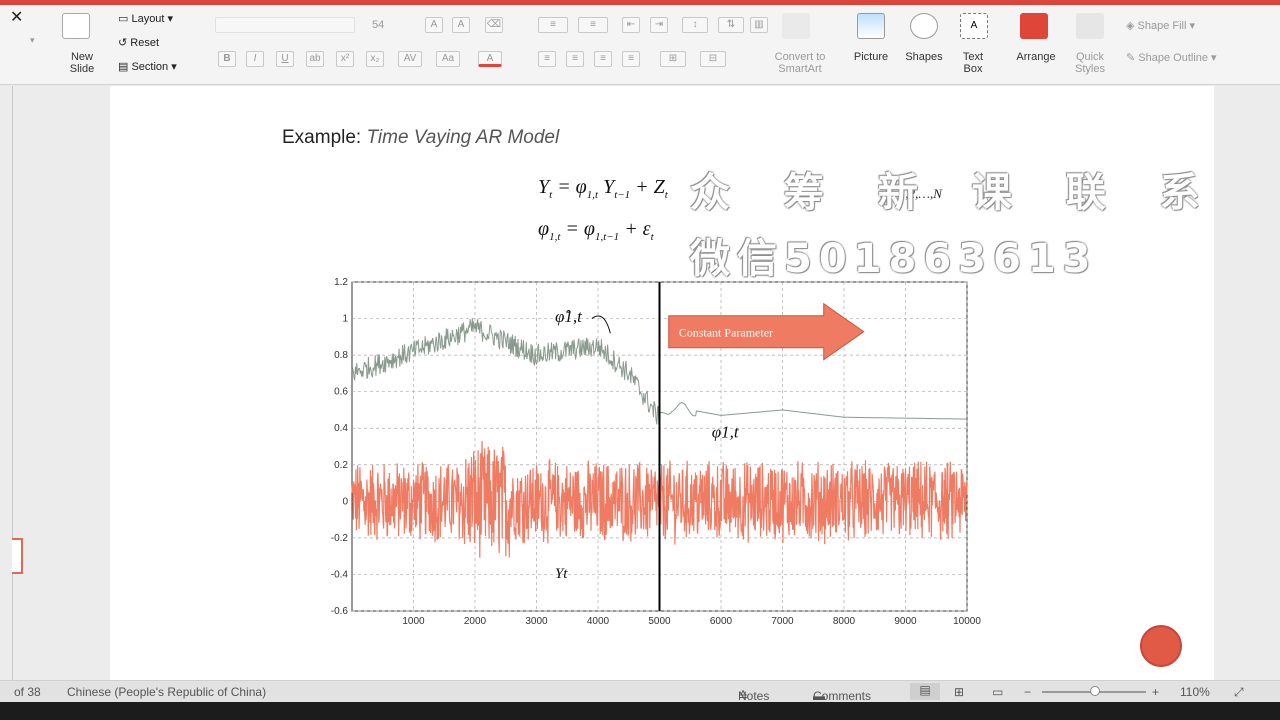 The width and height of the screenshot is (1280, 720). What do you see at coordinates (12, 383) in the screenshot?
I see `pane-divider` at bounding box center [12, 383].